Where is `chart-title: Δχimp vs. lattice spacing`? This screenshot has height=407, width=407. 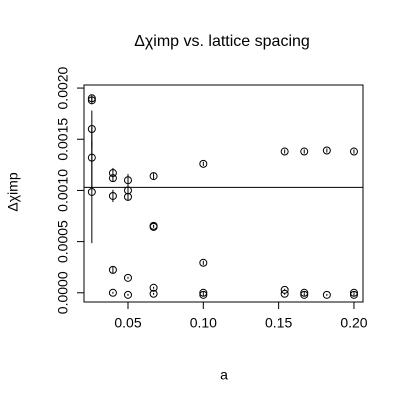 chart-title: Δχimp vs. lattice spacing is located at coordinates (222, 41).